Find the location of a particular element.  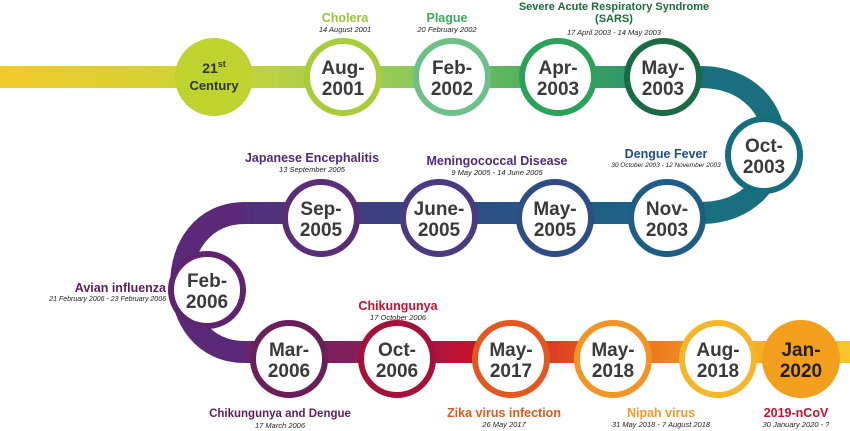

event-nipah: Nipah virus 31 May 2018 - 7 August 2018 is located at coordinates (661, 418).